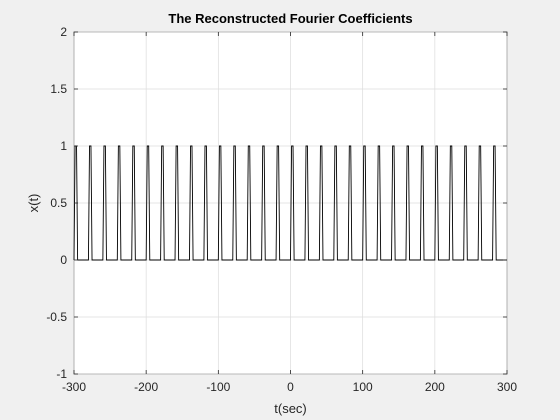  I want to click on y-tick-label: 2, so click(63, 32).